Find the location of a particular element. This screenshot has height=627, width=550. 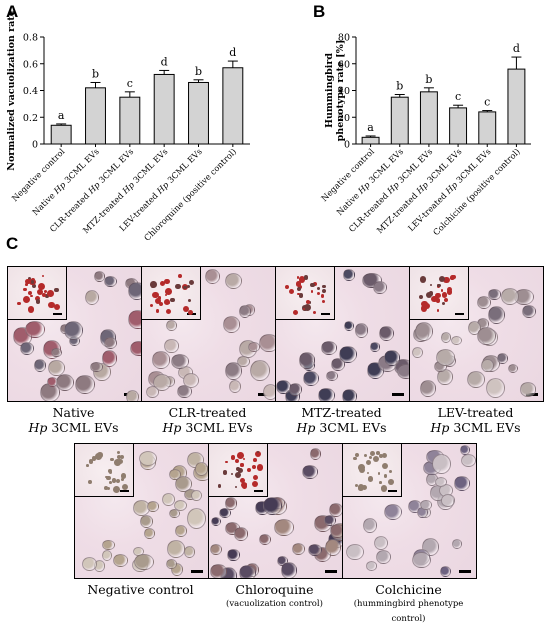

caption-mtz: MTZ-treated Hp 3CML EVs is located at coordinates (341, 420).